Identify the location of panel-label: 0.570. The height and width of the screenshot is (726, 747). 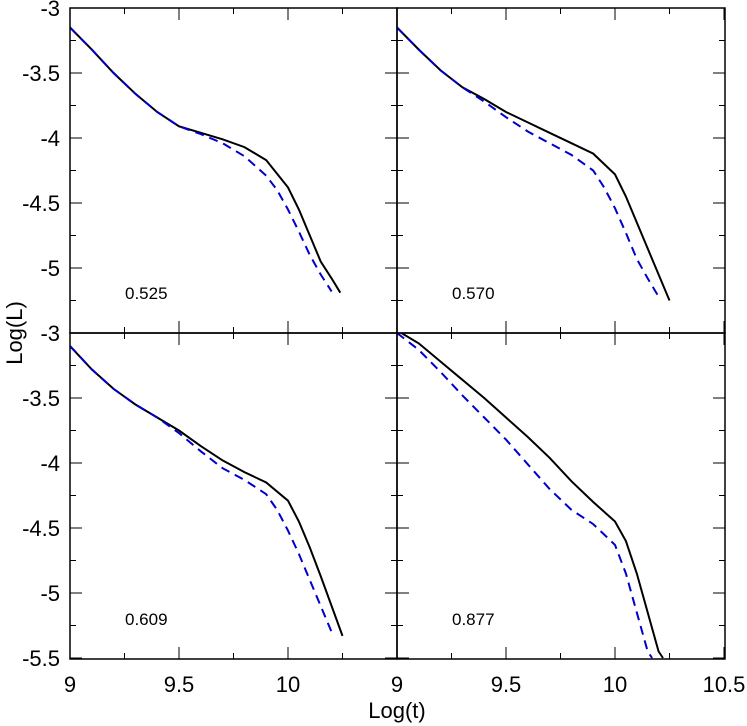
(473, 293).